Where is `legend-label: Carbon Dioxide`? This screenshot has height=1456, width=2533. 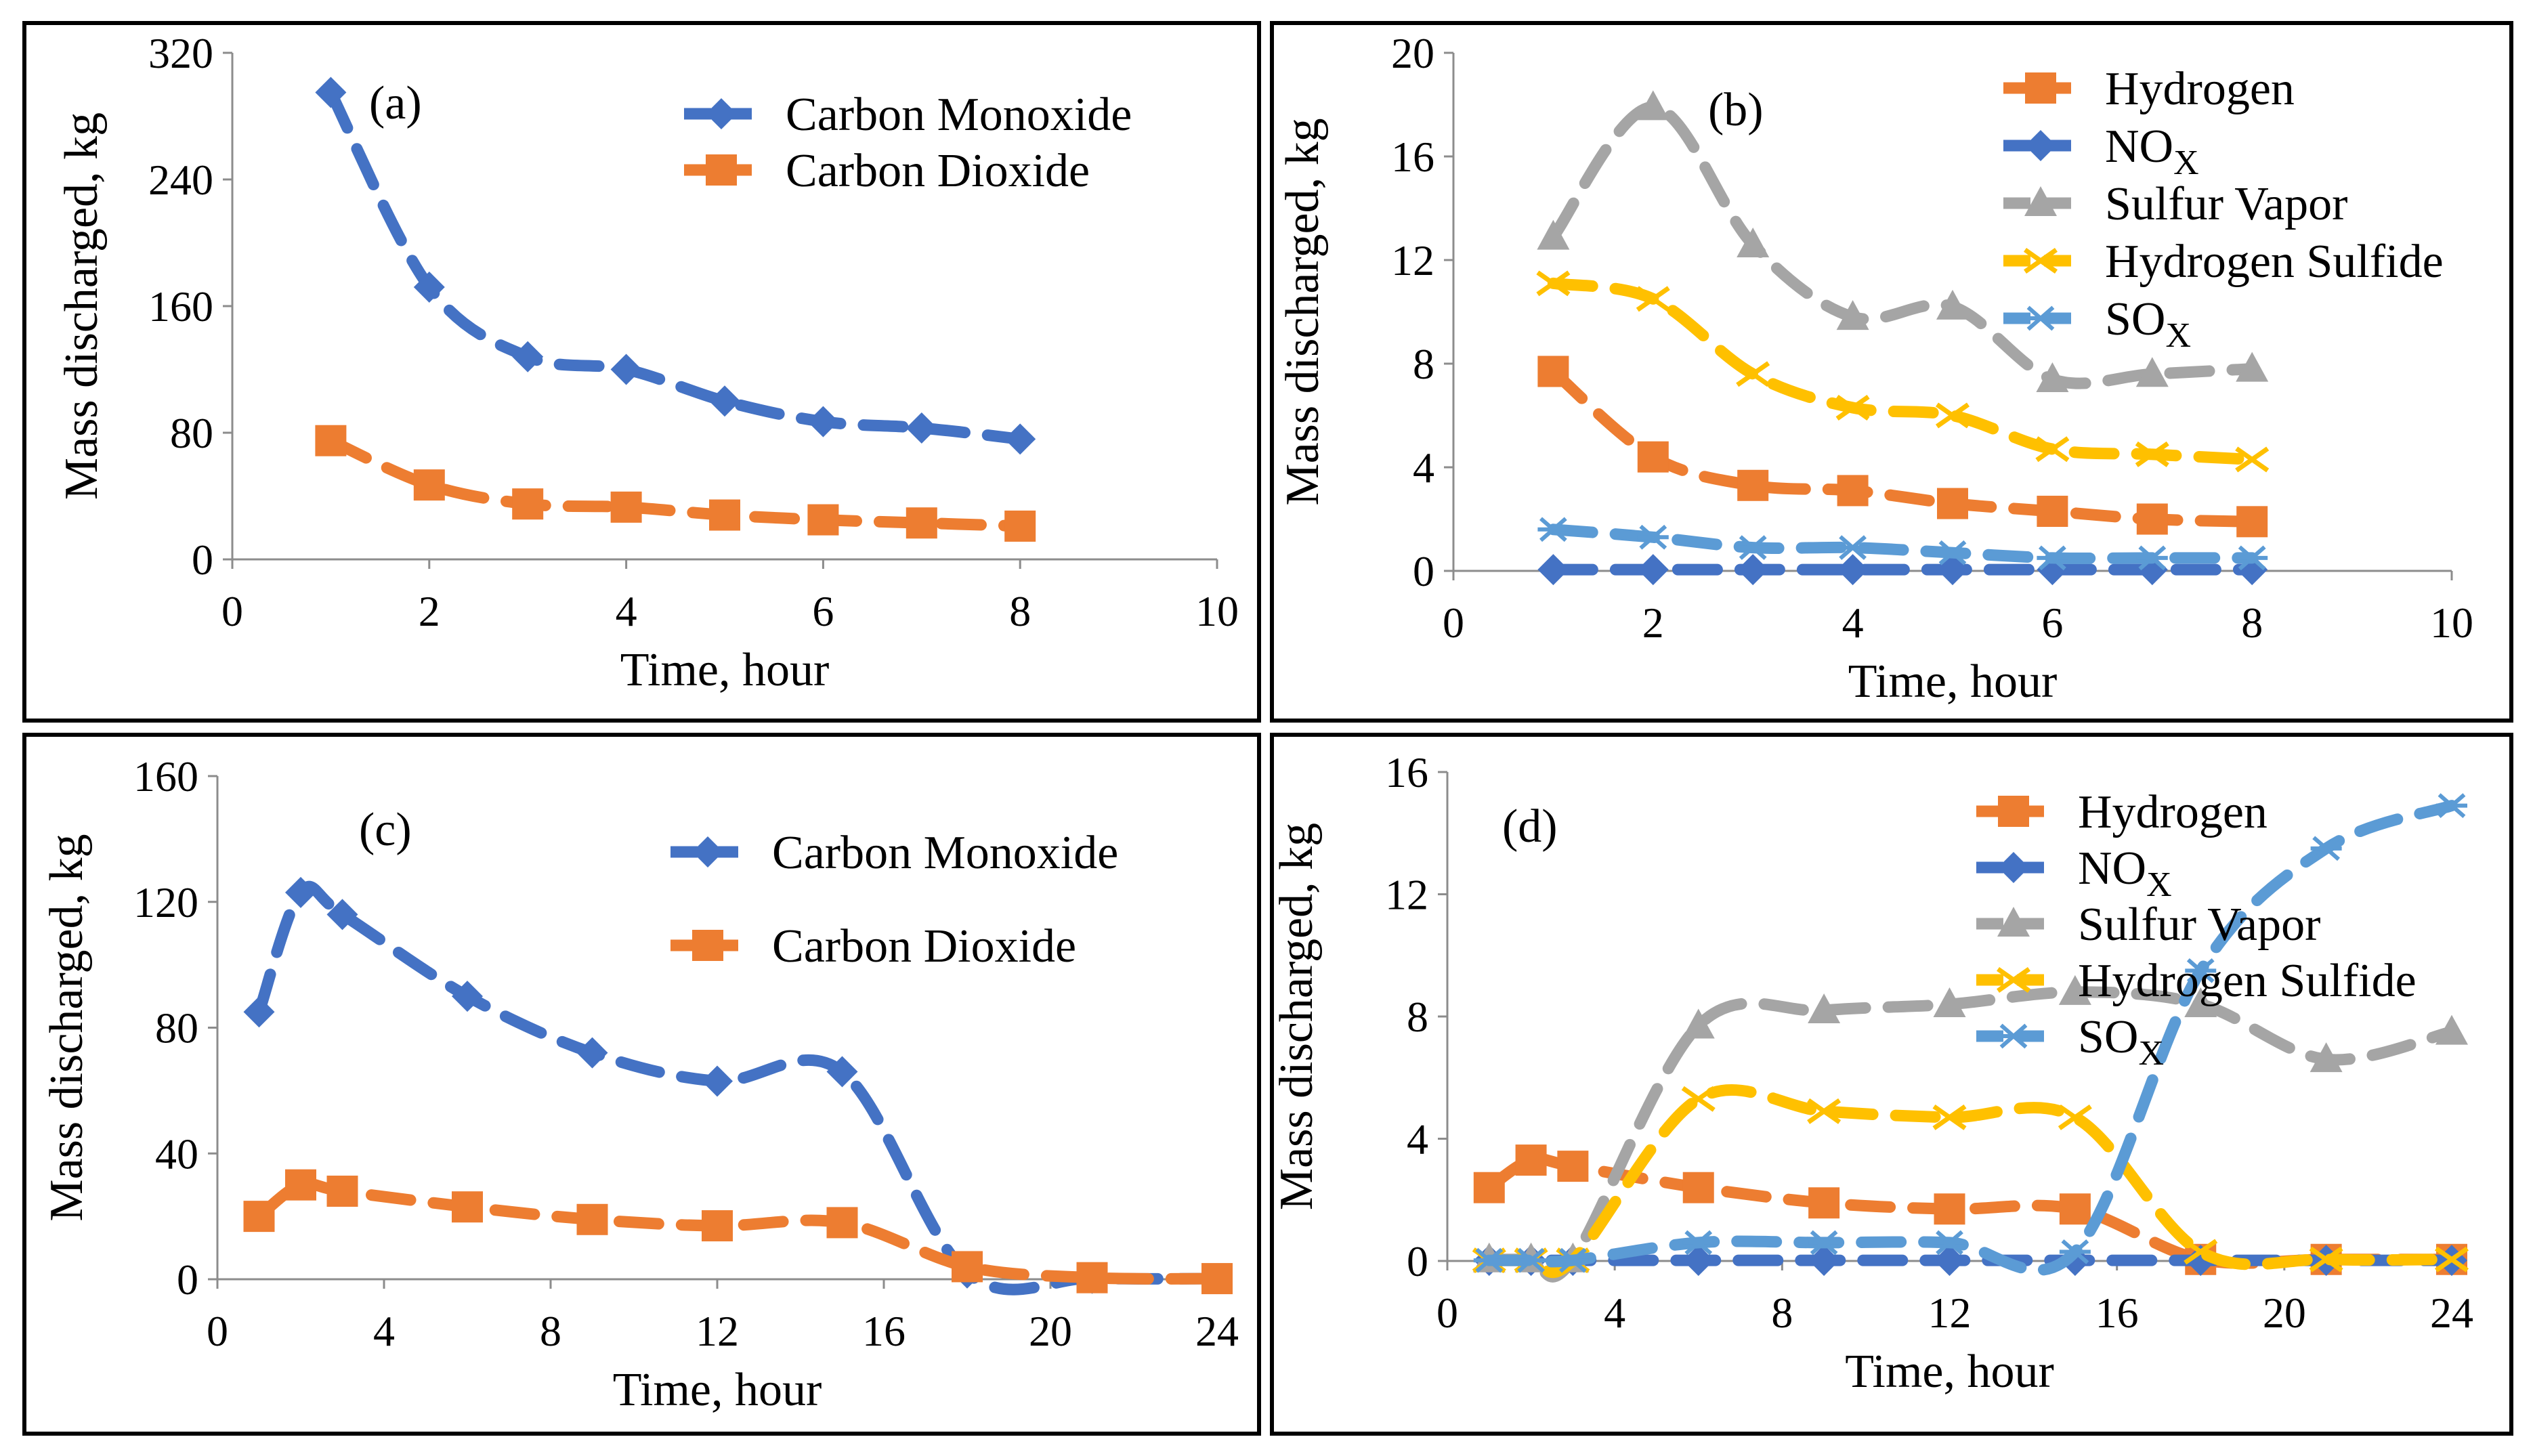
legend-label: Carbon Dioxide is located at coordinates (924, 946).